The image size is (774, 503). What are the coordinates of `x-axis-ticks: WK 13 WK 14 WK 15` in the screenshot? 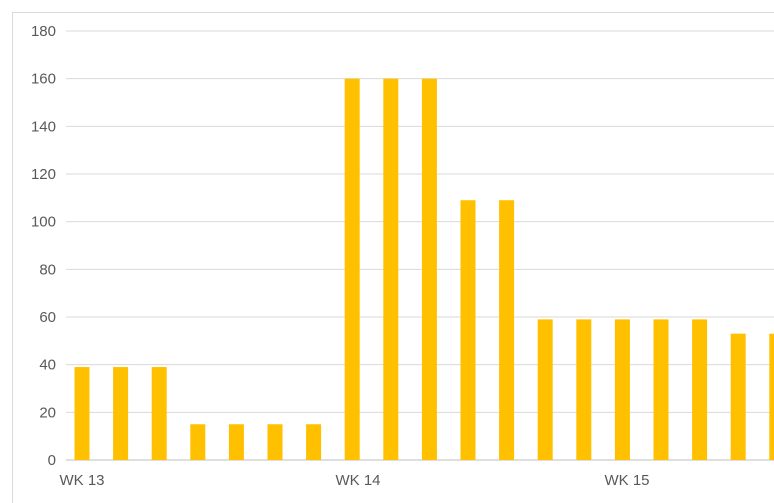 It's located at (354, 480).